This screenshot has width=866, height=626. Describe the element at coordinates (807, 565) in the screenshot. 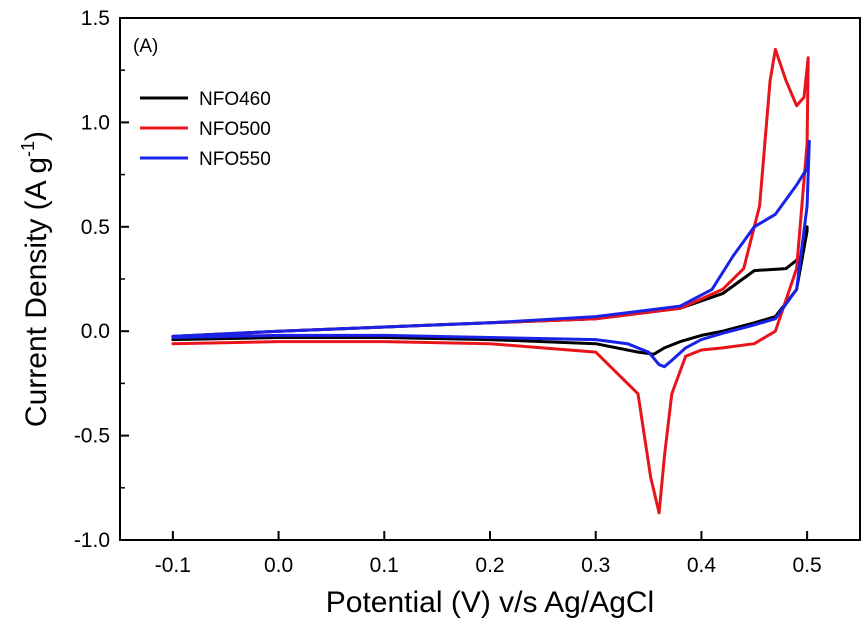

I see `x-tick-label: 0.5` at that location.